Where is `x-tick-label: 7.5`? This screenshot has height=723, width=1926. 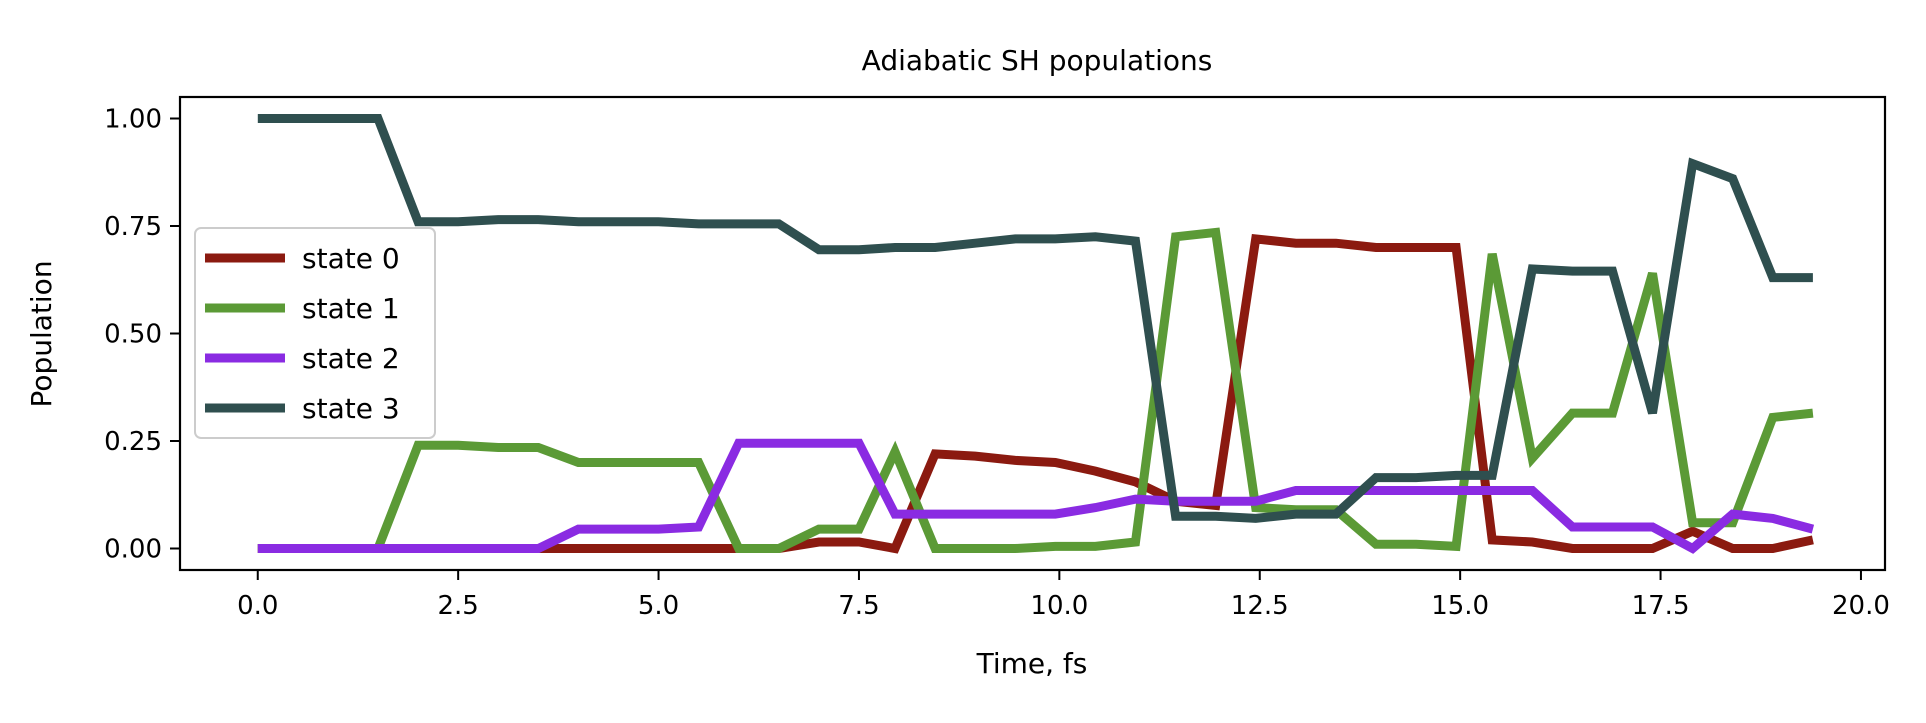
x-tick-label: 7.5 is located at coordinates (858, 606).